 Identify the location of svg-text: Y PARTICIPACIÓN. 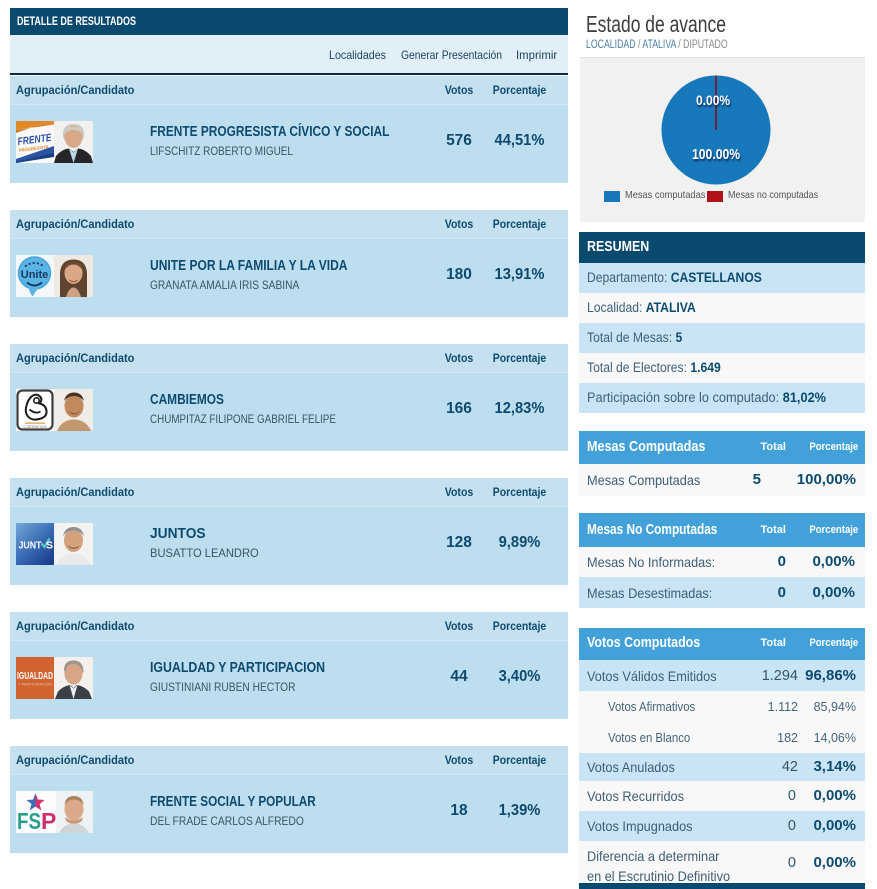
(35, 684).